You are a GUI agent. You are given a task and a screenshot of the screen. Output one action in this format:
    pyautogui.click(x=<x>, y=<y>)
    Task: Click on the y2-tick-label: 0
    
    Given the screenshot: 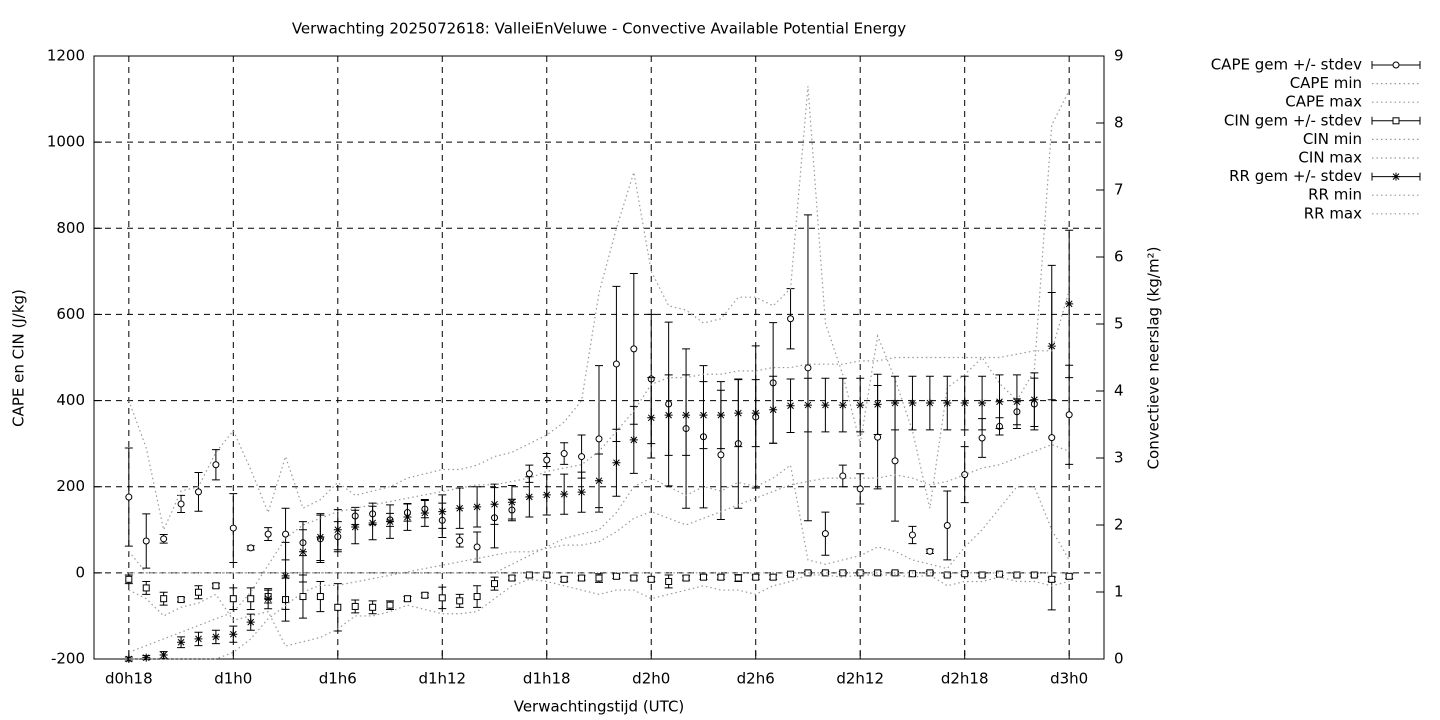 What is the action you would take?
    pyautogui.click(x=1119, y=659)
    